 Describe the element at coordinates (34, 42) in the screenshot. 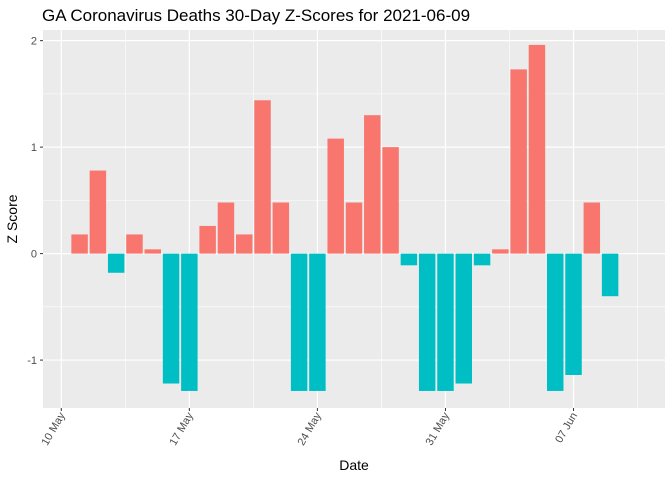

I see `y-tick-label: 2` at that location.